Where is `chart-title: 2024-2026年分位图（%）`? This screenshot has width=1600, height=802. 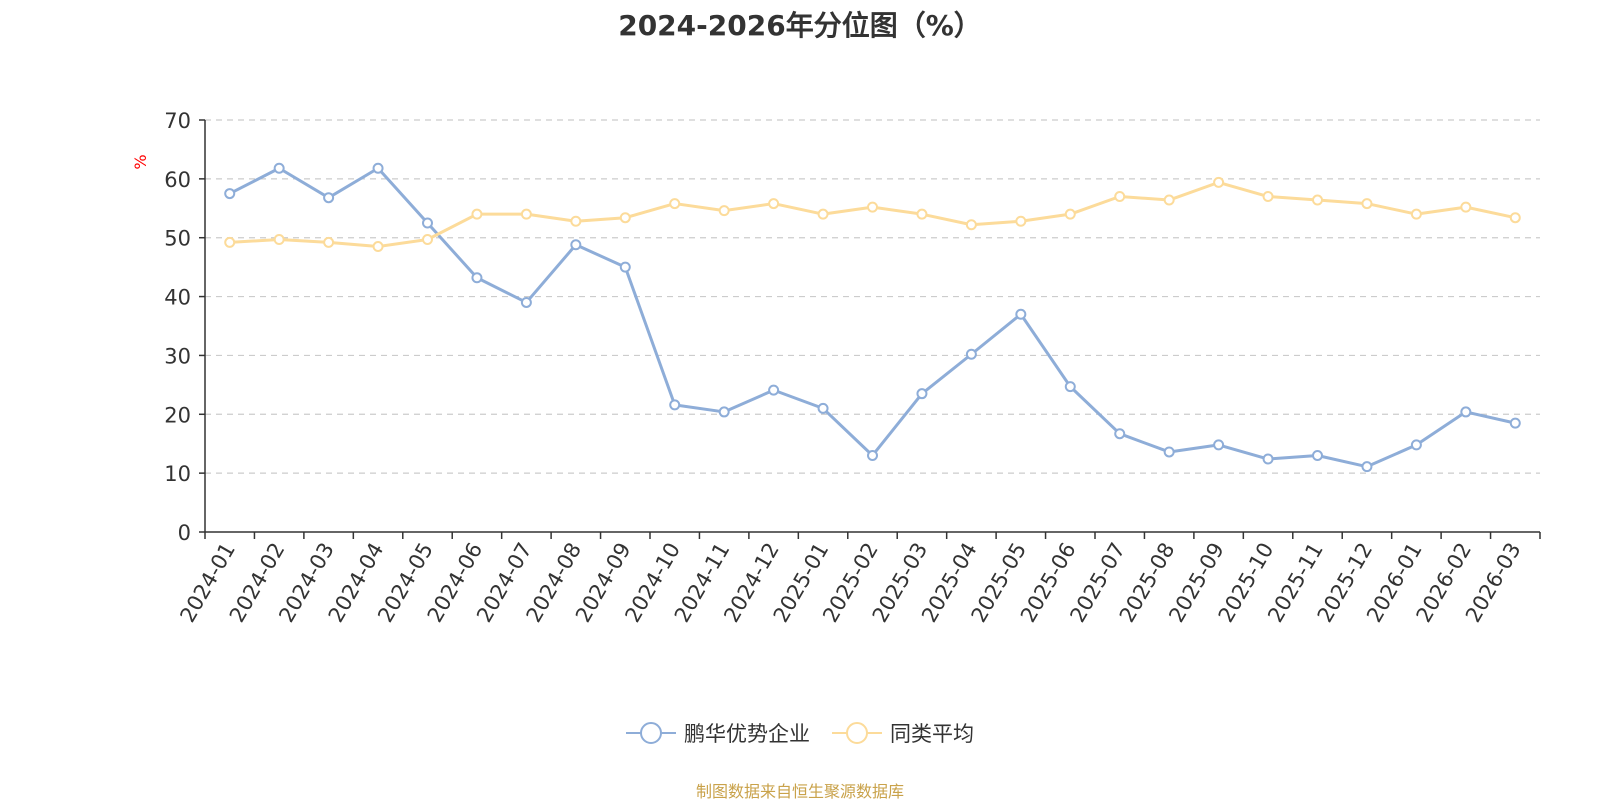
chart-title: 2024-2026年分位图（%） is located at coordinates (800, 25).